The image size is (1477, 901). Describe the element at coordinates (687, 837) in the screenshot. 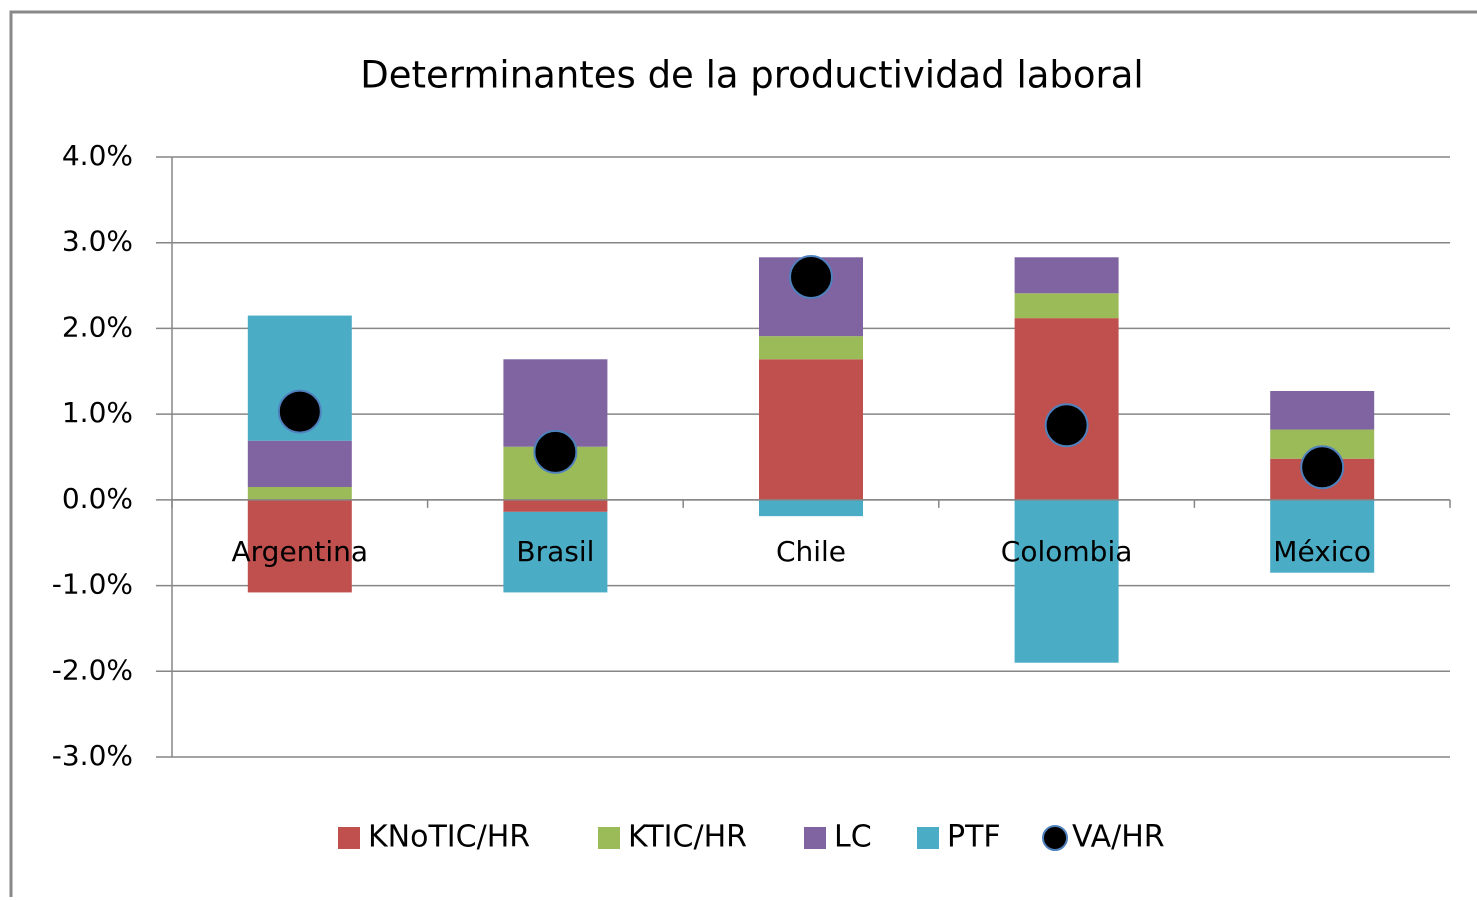

I see `legend-label: KTIC/HR` at that location.